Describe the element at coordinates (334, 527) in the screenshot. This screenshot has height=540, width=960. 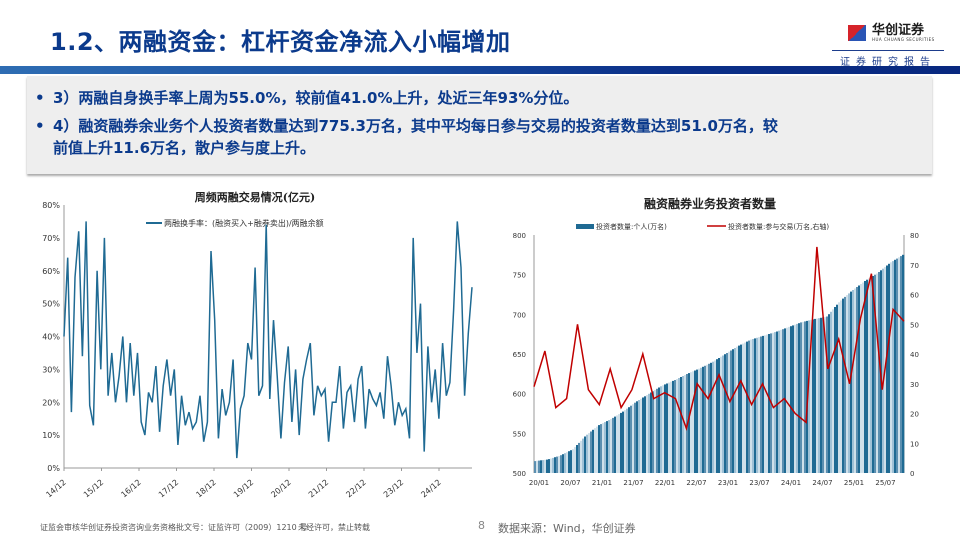
I see `copyright-notice: 未经许可，禁止转载` at that location.